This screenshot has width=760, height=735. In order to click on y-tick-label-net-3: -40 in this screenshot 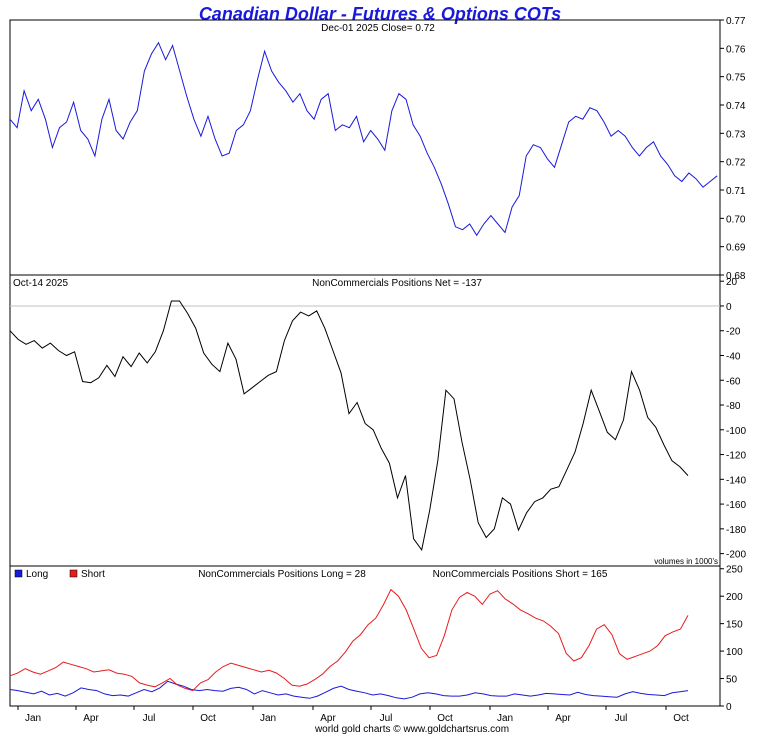, I will do `click(733, 356)`.